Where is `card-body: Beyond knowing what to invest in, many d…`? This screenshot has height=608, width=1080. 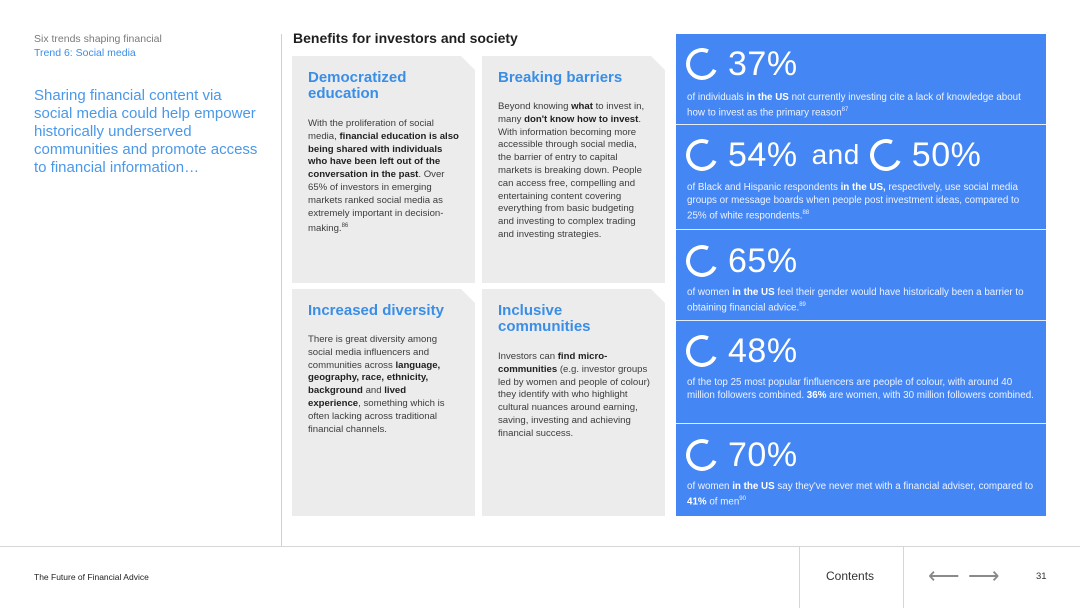 card-body: Beyond knowing what to invest in, many d… is located at coordinates (571, 170).